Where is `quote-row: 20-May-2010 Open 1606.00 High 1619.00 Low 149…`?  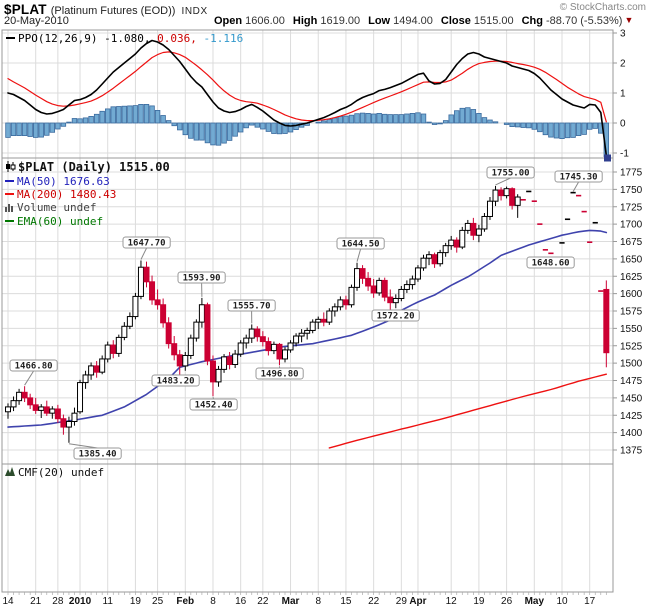 quote-row: 20-May-2010 Open 1606.00 High 1619.00 Low 149… is located at coordinates (325, 22).